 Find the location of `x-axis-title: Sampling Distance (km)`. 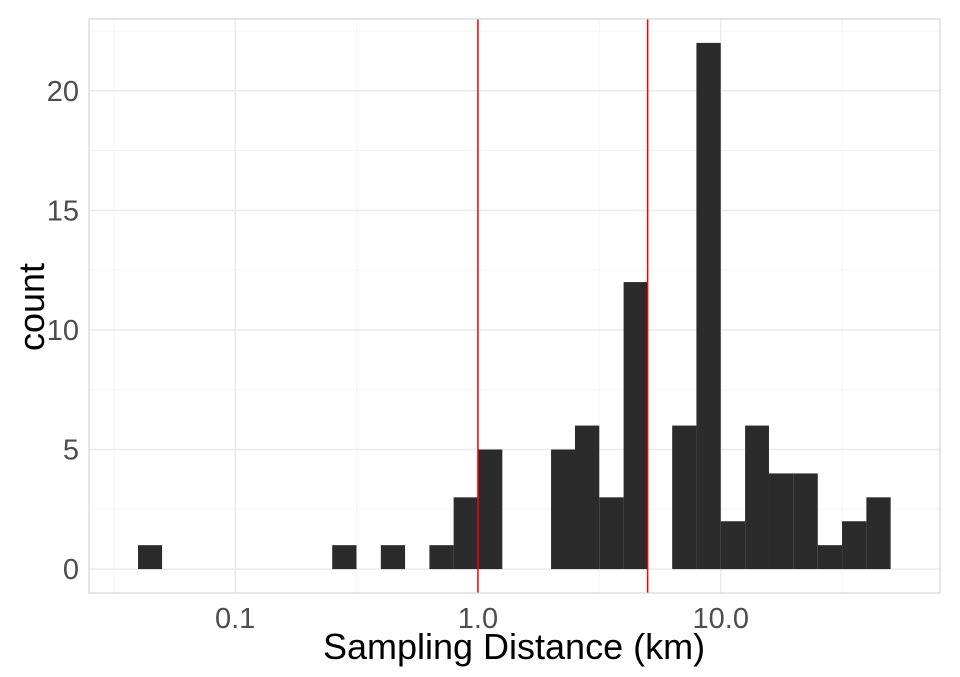

x-axis-title: Sampling Distance (km) is located at coordinates (514, 646).